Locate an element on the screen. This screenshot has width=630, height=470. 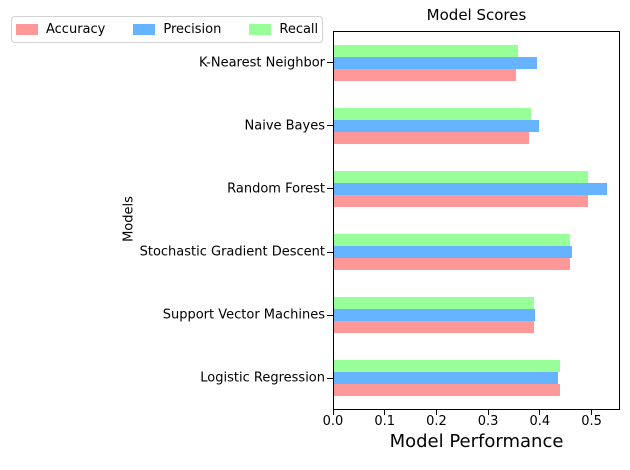
legend-item-precision: Precision is located at coordinates (177, 29).